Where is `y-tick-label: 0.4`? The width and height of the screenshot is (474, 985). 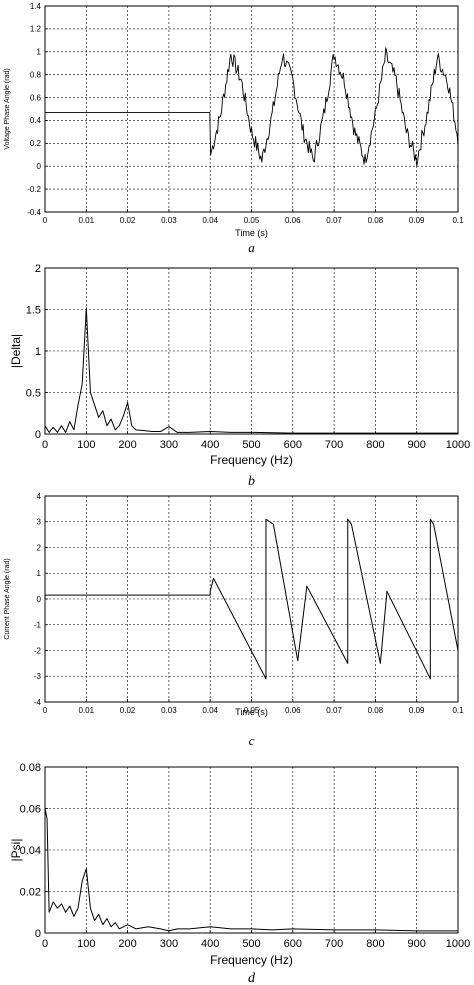
y-tick-label: 0.4 is located at coordinates (36, 120).